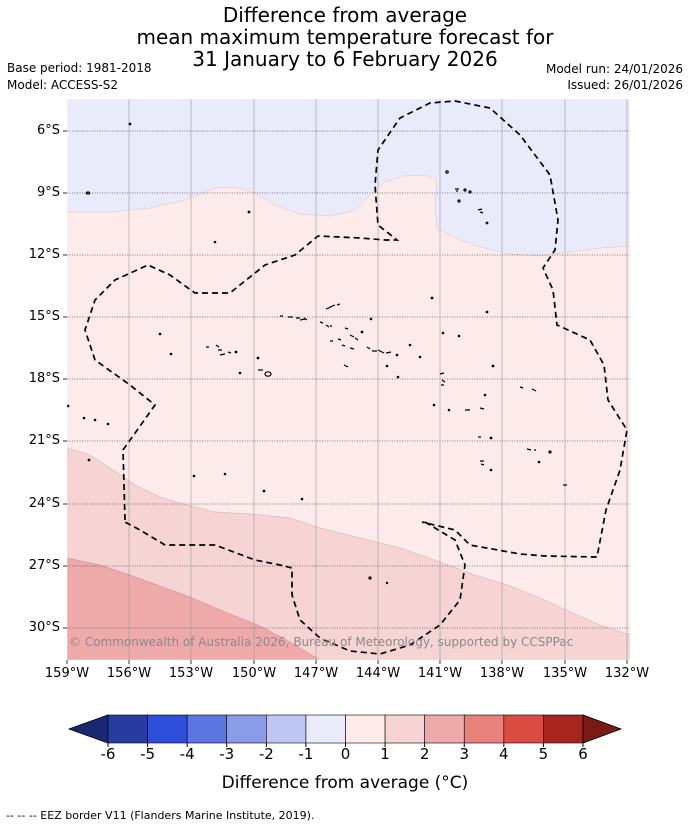 Image resolution: width=690 pixels, height=827 pixels. I want to click on lat-label: 9°S, so click(48, 192).